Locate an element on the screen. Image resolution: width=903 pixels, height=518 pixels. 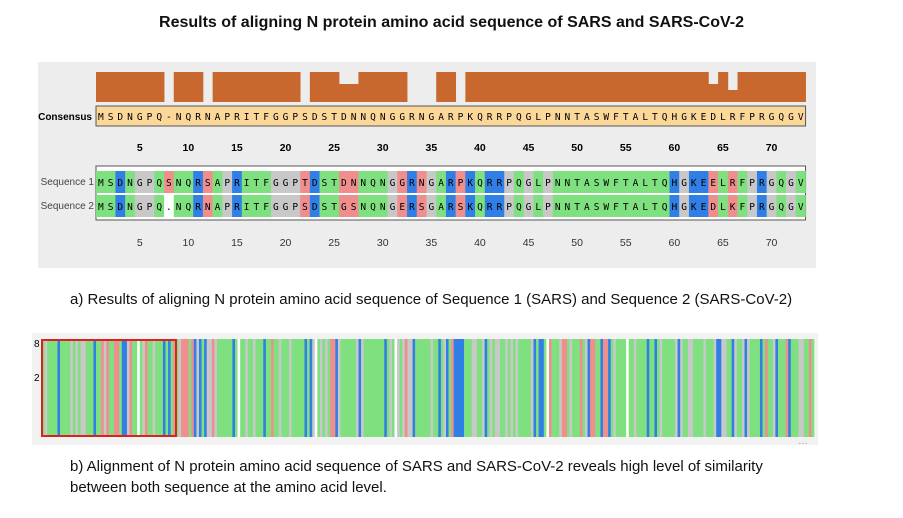
sequence-2-residue: T is located at coordinates (334, 207).